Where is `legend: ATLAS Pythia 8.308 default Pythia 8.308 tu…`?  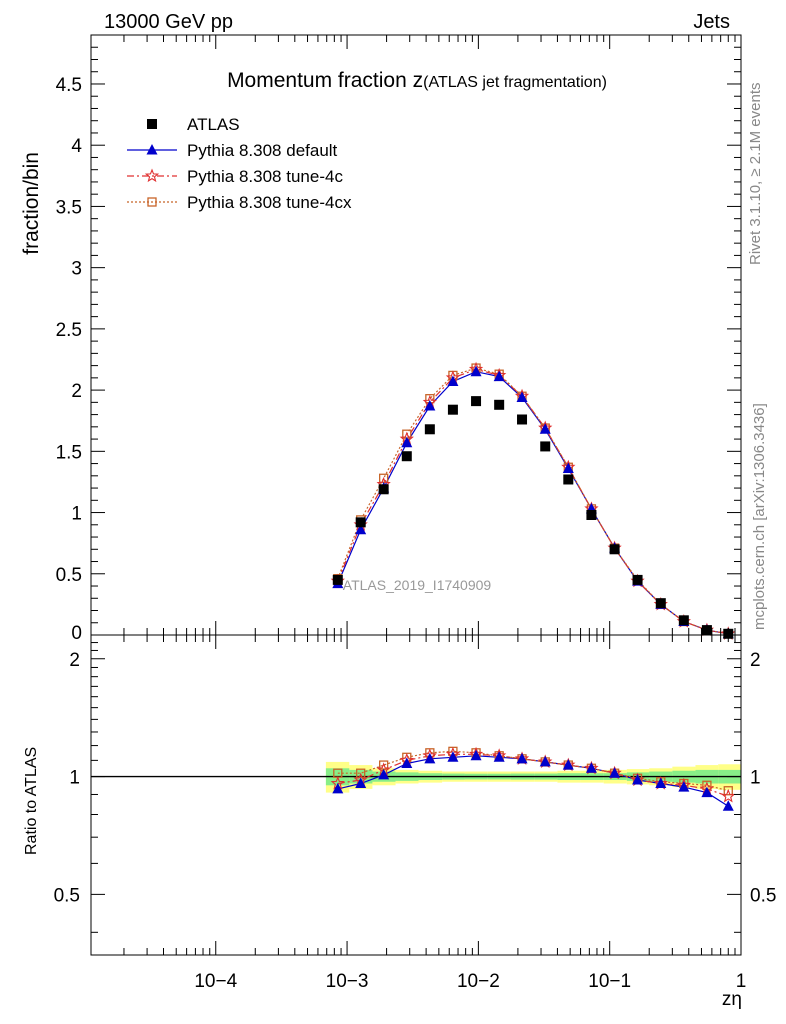
legend: ATLAS Pythia 8.308 default Pythia 8.308 tu… is located at coordinates (239, 163).